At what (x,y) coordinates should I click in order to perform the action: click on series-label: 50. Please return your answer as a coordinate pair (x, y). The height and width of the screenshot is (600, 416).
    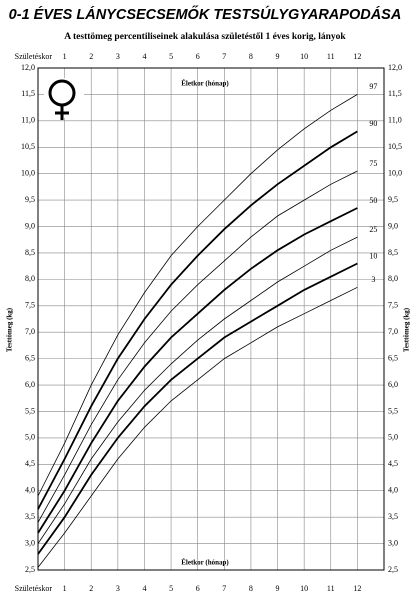
    Looking at the image, I should click on (373, 200).